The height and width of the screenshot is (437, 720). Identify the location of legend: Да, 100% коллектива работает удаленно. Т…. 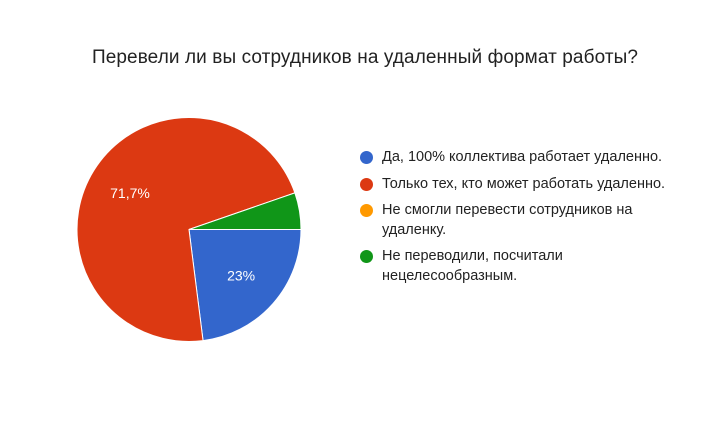
(518, 220).